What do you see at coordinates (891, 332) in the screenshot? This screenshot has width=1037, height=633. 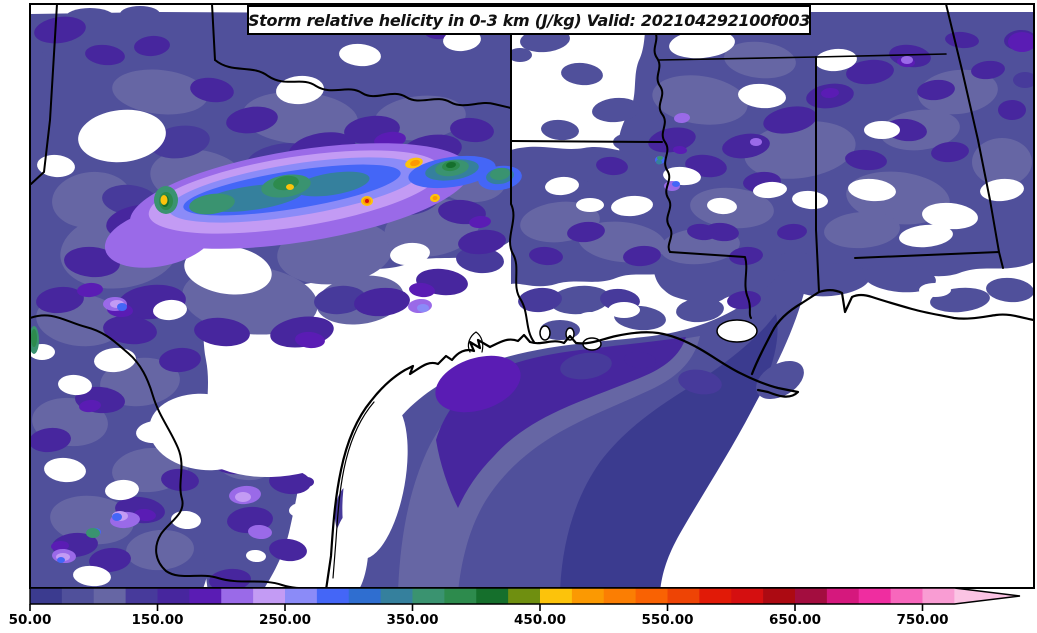 I see `border-coastline-ms-al-fl` at bounding box center [891, 332].